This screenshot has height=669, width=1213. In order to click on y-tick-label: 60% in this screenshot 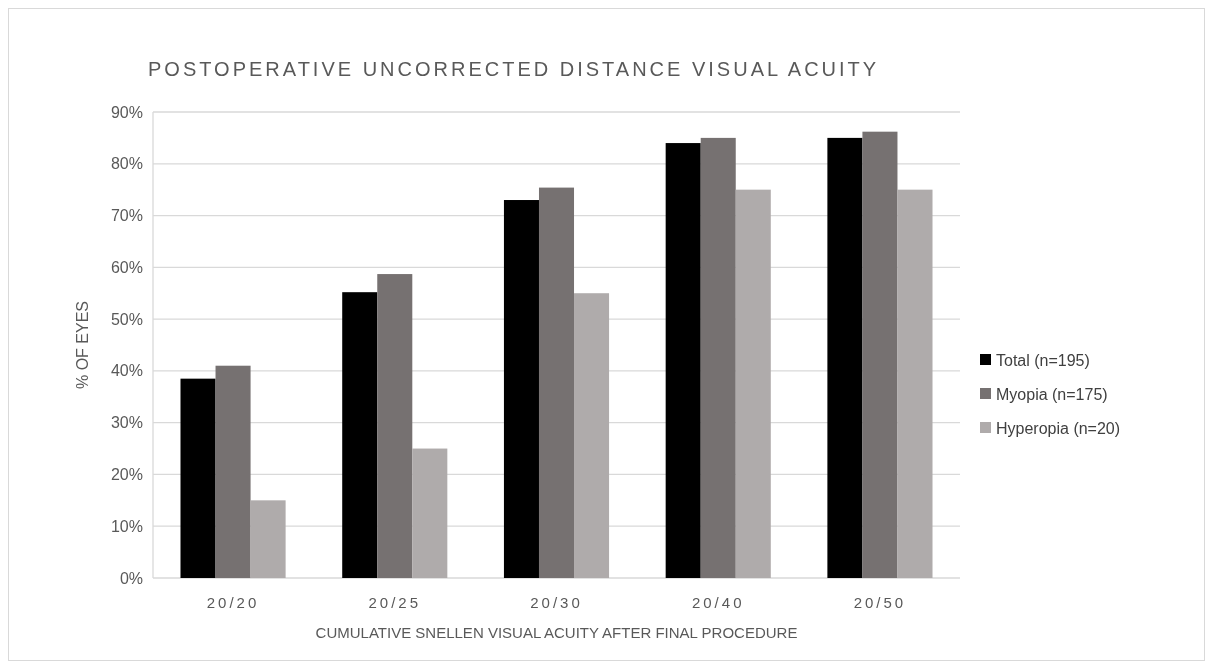, I will do `click(126, 267)`.